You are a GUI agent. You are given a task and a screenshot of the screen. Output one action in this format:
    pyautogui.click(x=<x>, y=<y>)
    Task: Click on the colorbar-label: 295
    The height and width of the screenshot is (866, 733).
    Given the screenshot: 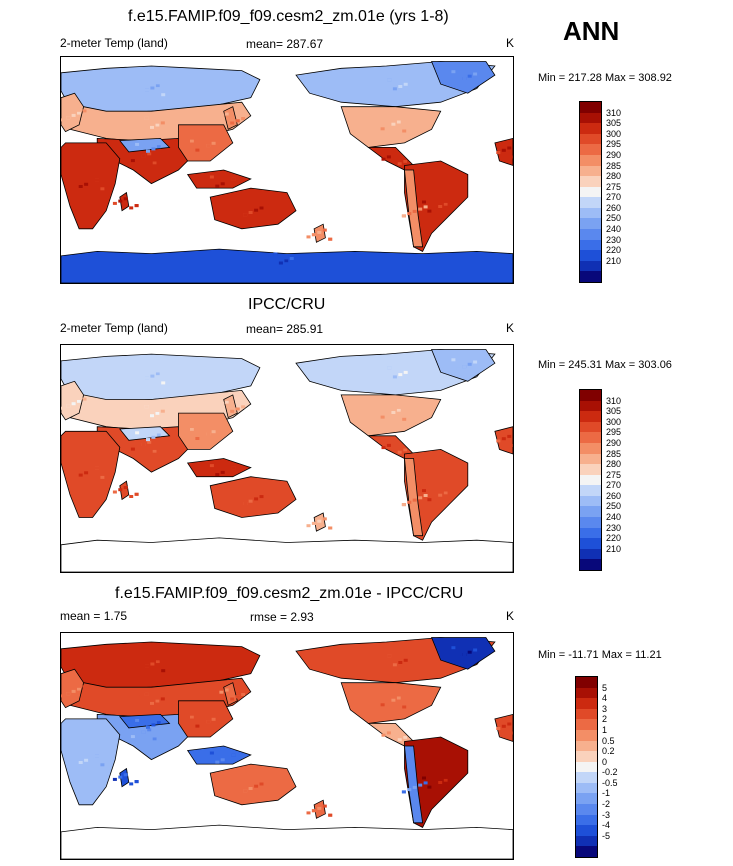 What is the action you would take?
    pyautogui.click(x=614, y=144)
    